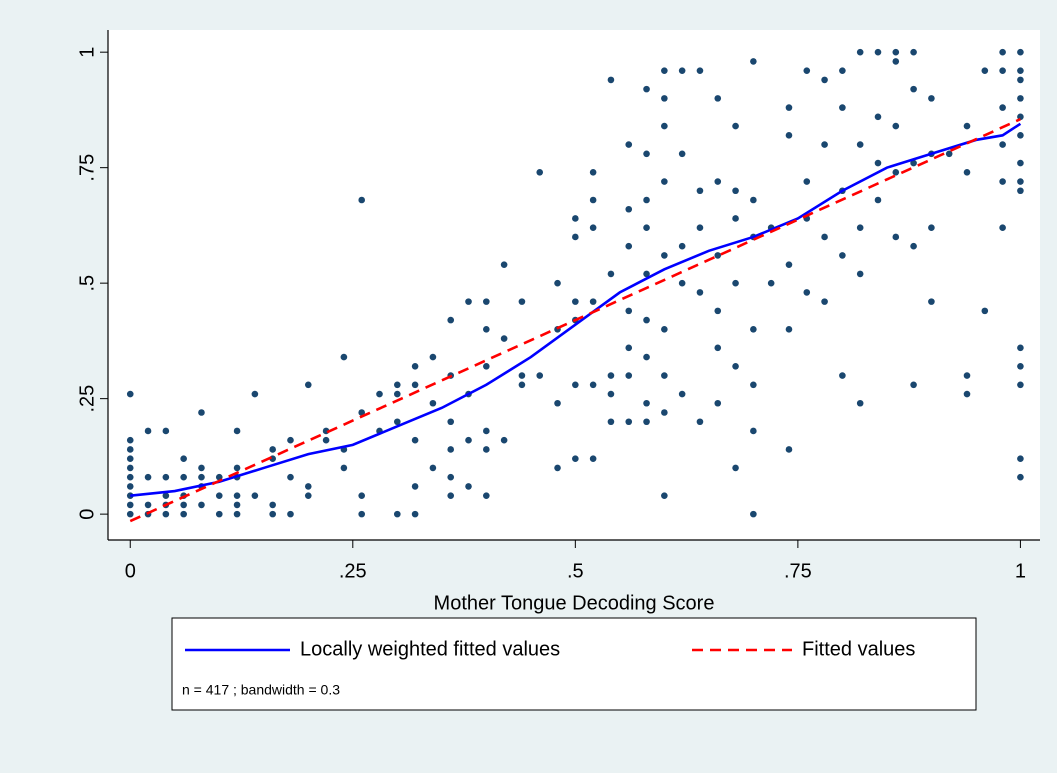 The width and height of the screenshot is (1057, 773). What do you see at coordinates (261, 690) in the screenshot?
I see `note: n = 417 ; bandwidth = 0.3` at bounding box center [261, 690].